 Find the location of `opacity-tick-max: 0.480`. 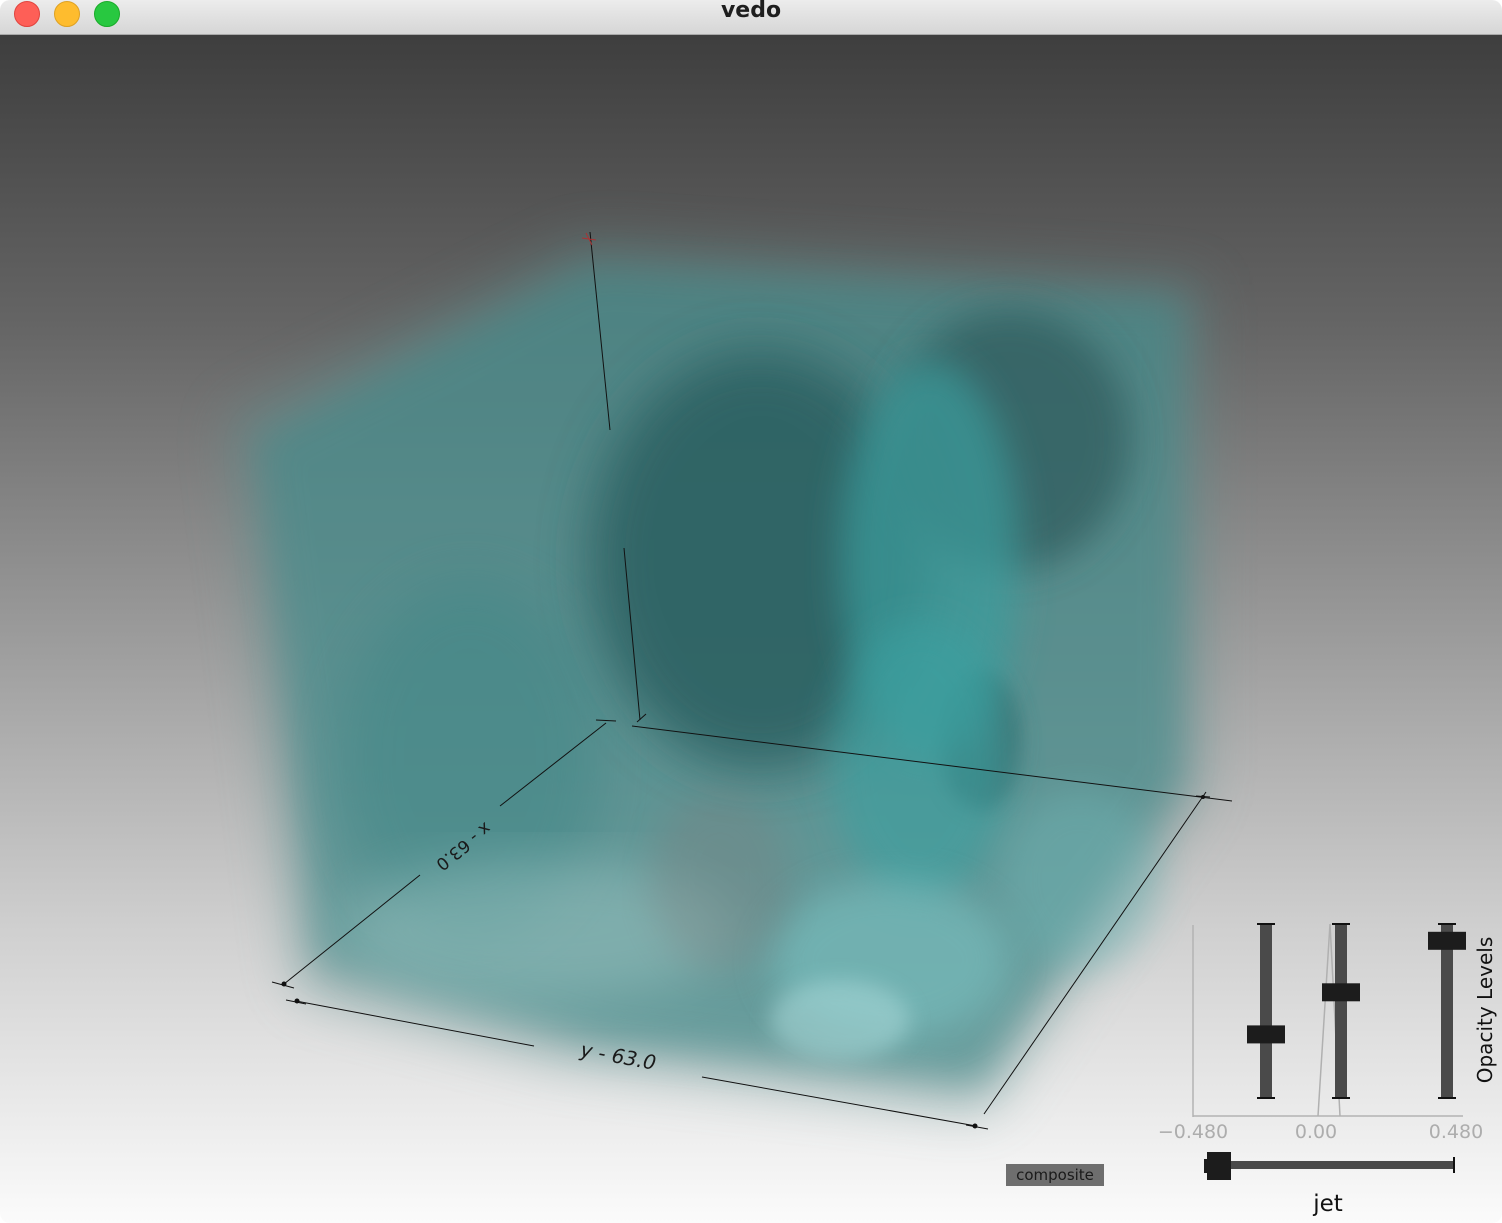

opacity-tick-max: 0.480 is located at coordinates (1456, 1132).